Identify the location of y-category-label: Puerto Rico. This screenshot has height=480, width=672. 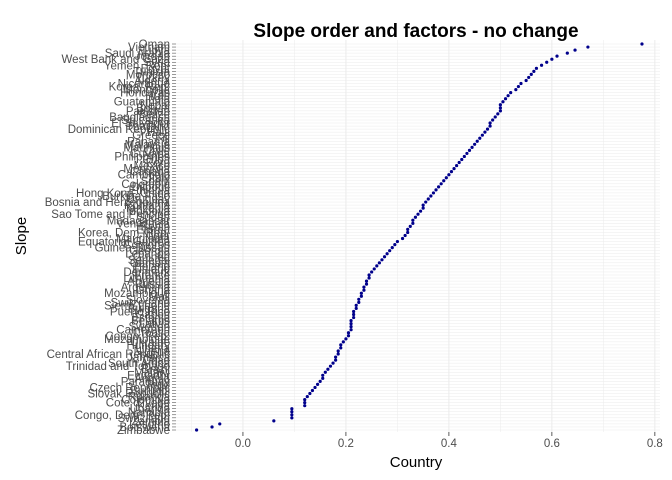
(140, 312).